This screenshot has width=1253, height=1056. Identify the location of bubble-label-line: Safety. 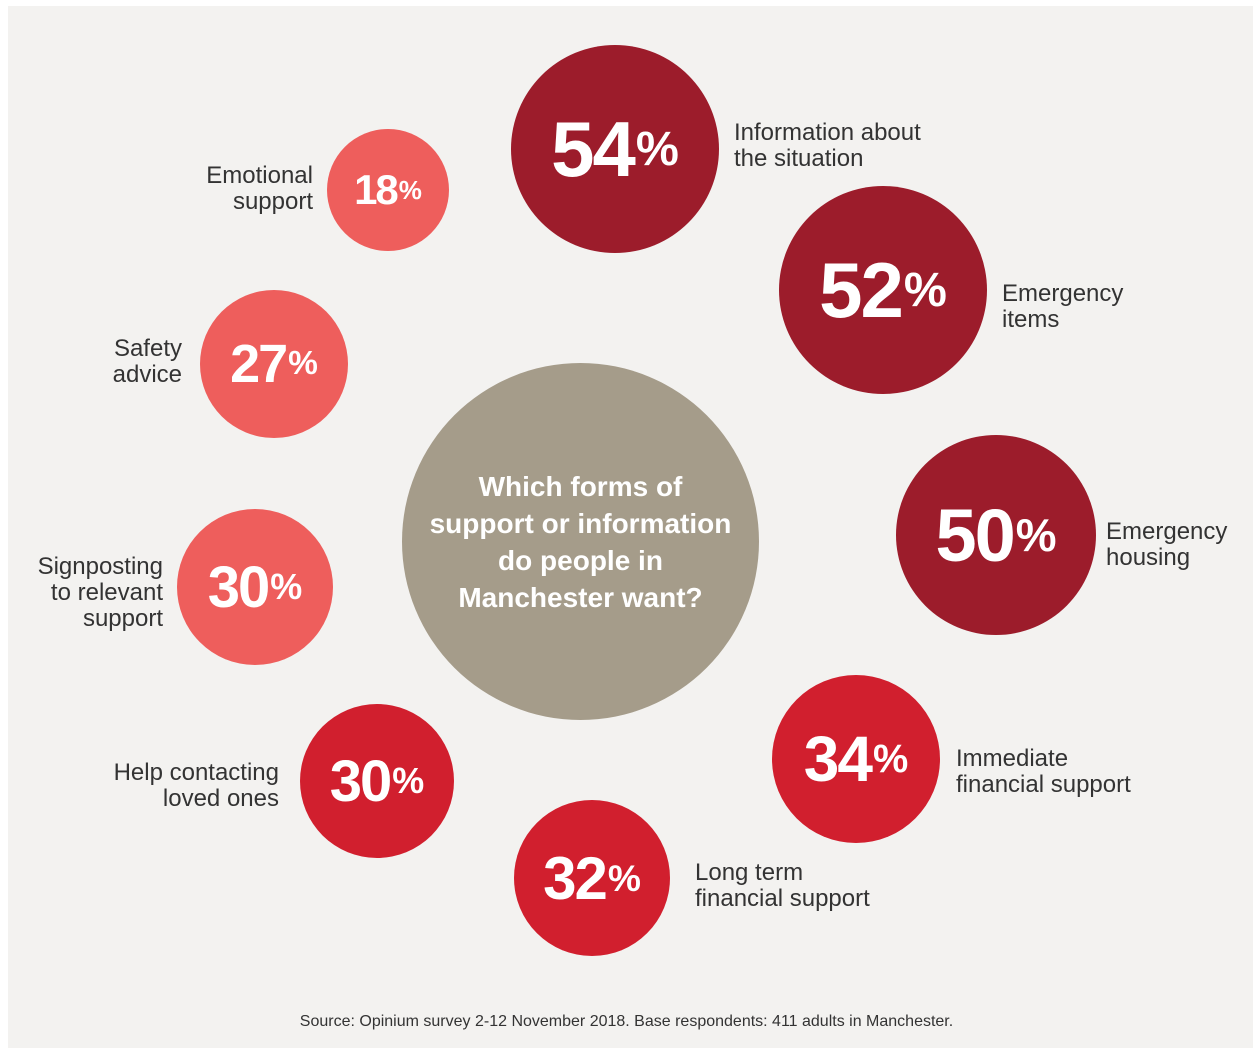
(147, 348).